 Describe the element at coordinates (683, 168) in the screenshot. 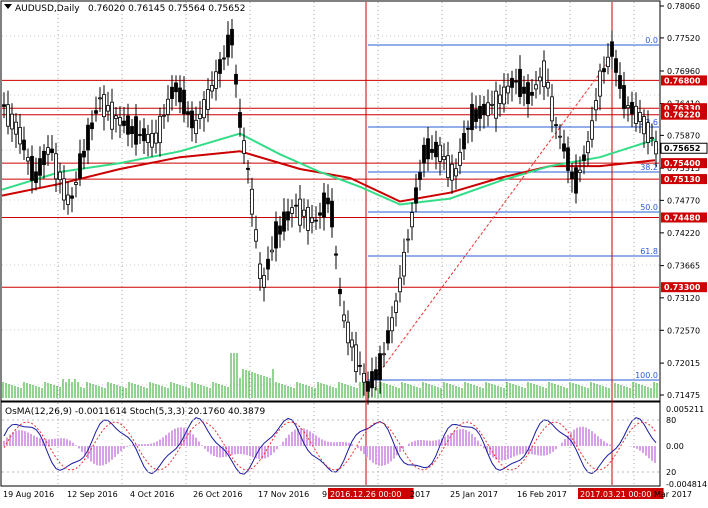

I see `price-tick-label: 0.75315` at that location.